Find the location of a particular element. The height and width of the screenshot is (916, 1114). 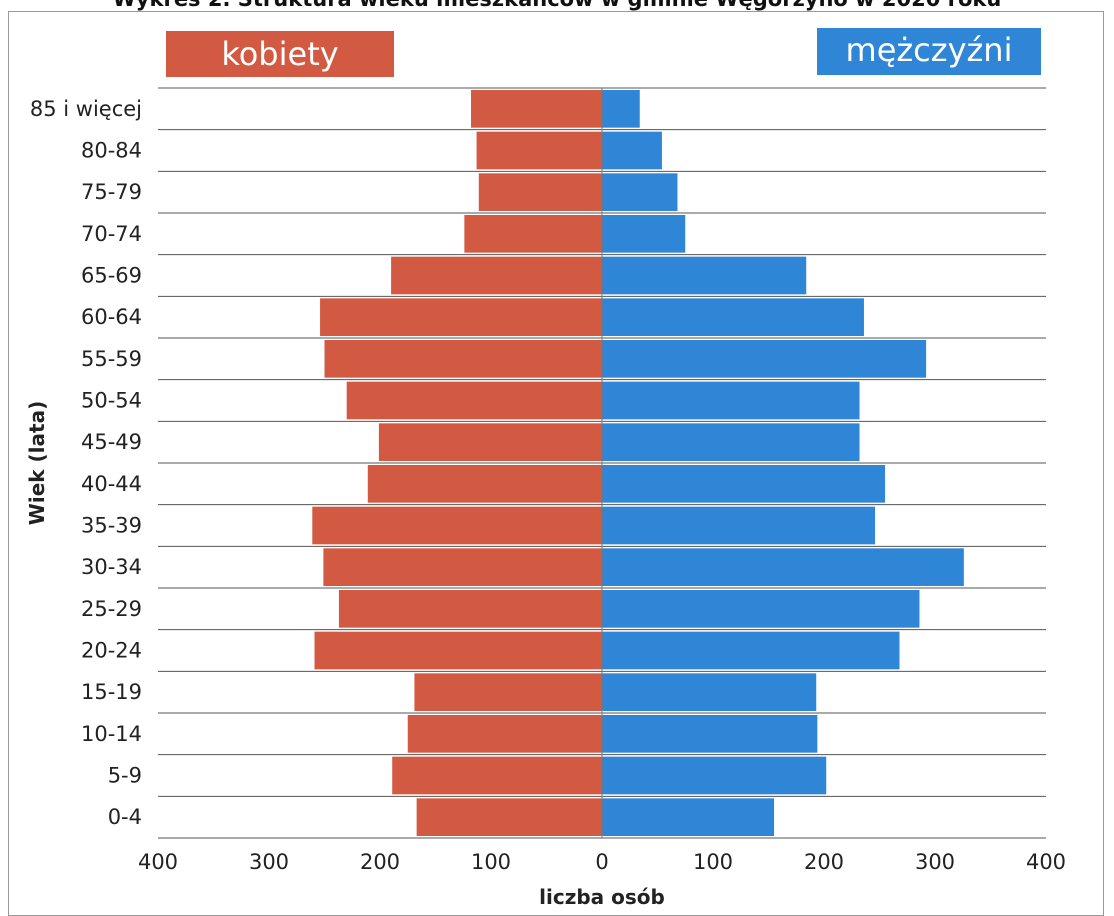

category-label: 55-59 is located at coordinates (111, 359).